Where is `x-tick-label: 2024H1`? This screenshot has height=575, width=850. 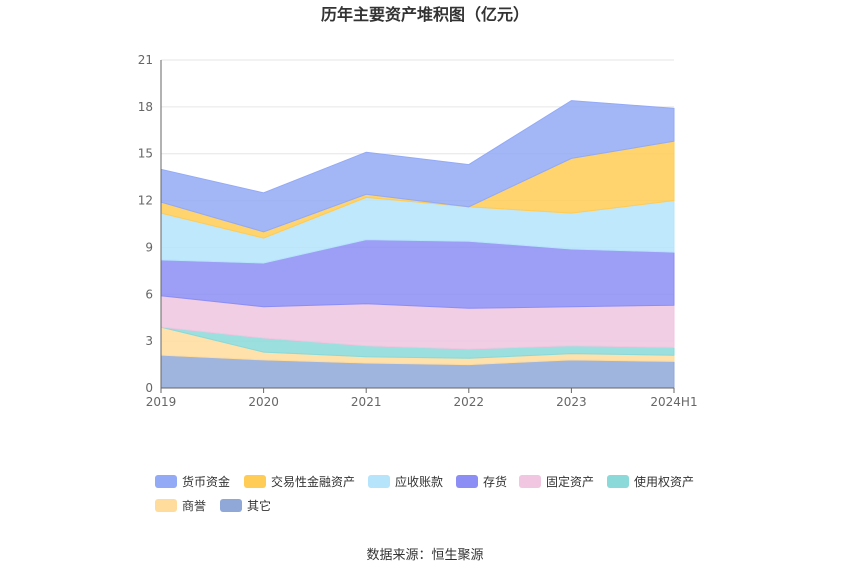 x-tick-label: 2024H1 is located at coordinates (673, 402).